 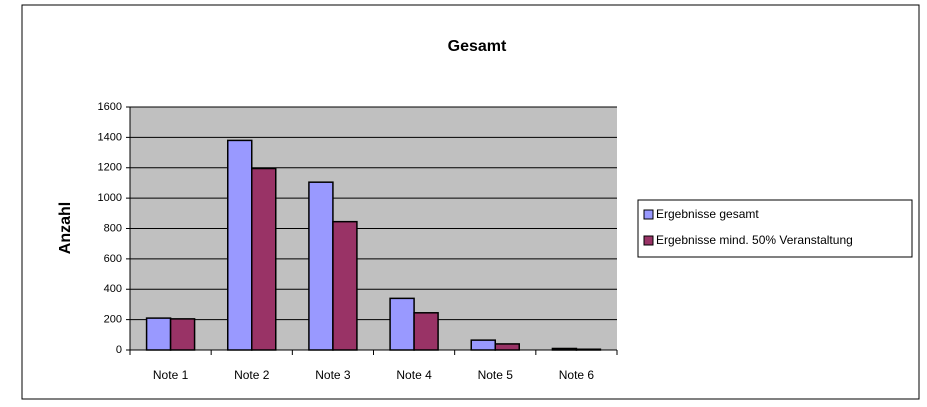 What do you see at coordinates (113, 259) in the screenshot?
I see `y-tick-label: 600` at bounding box center [113, 259].